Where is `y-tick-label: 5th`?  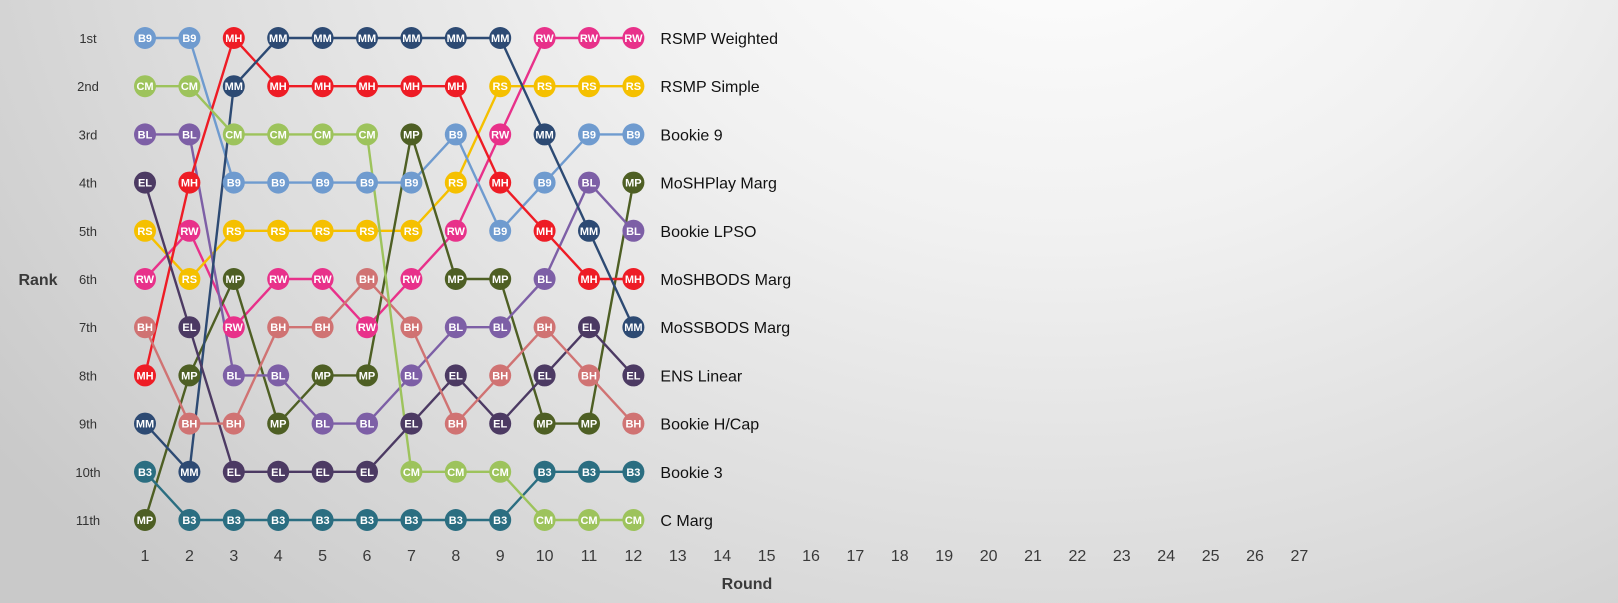
y-tick-label: 5th is located at coordinates (88, 231).